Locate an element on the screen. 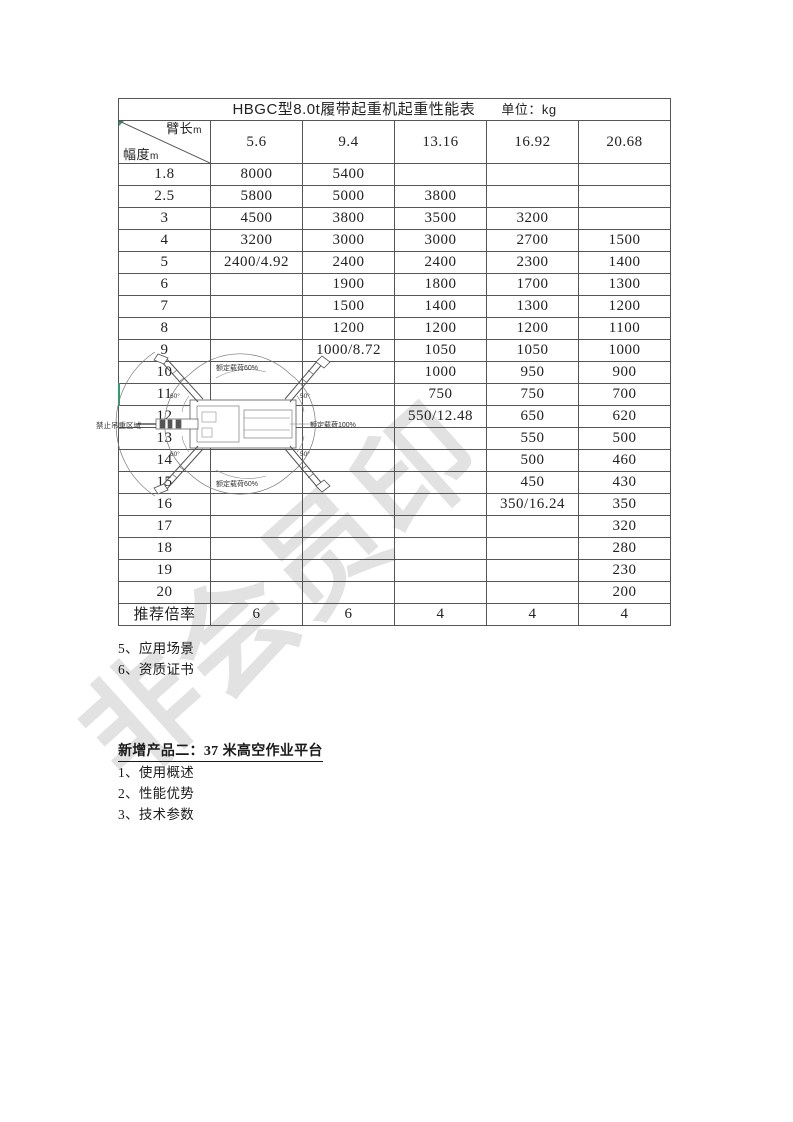 This screenshot has width=793, height=1122. capacity-cell: 350 is located at coordinates (624, 504).